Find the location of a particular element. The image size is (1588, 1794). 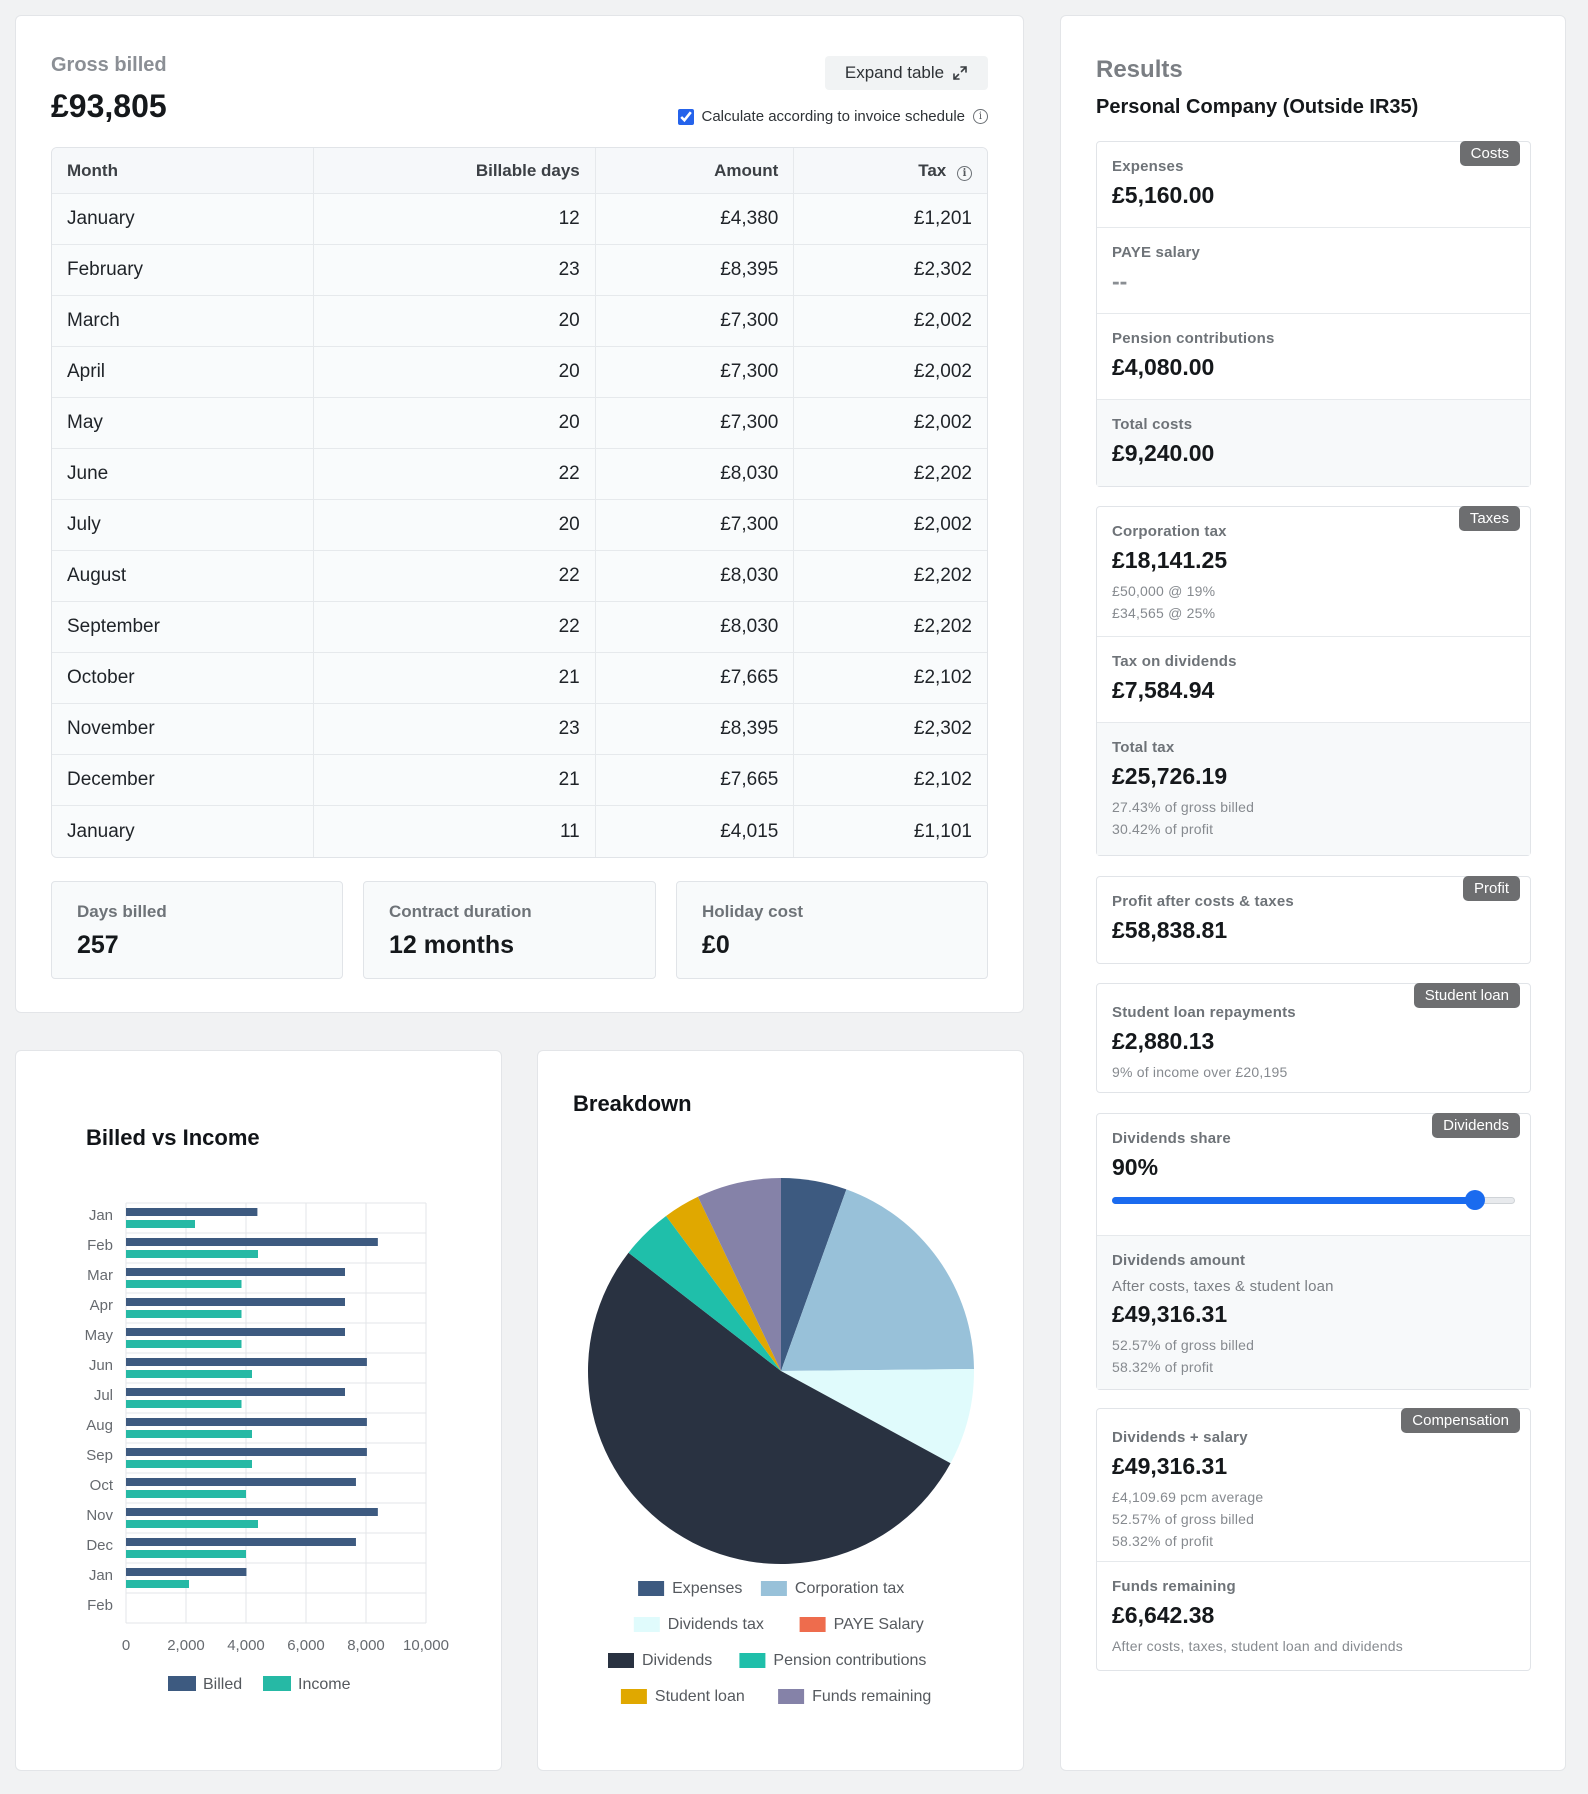

pie-slice-pension-contributions is located at coordinates (704, 1293).